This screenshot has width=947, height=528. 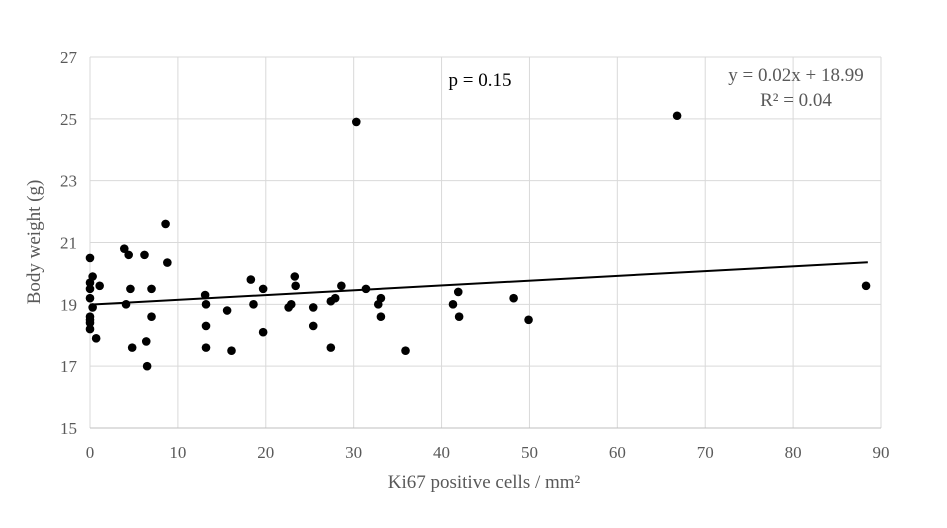 I want to click on trendline, so click(x=478, y=283).